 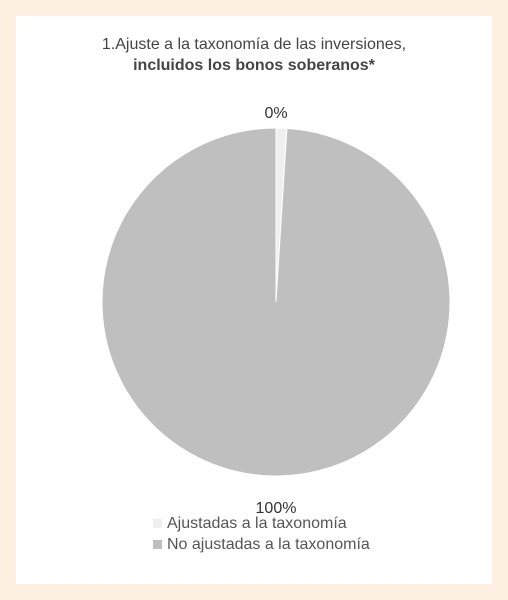 I want to click on legend-swatch-no-ajustadas, so click(x=157, y=544).